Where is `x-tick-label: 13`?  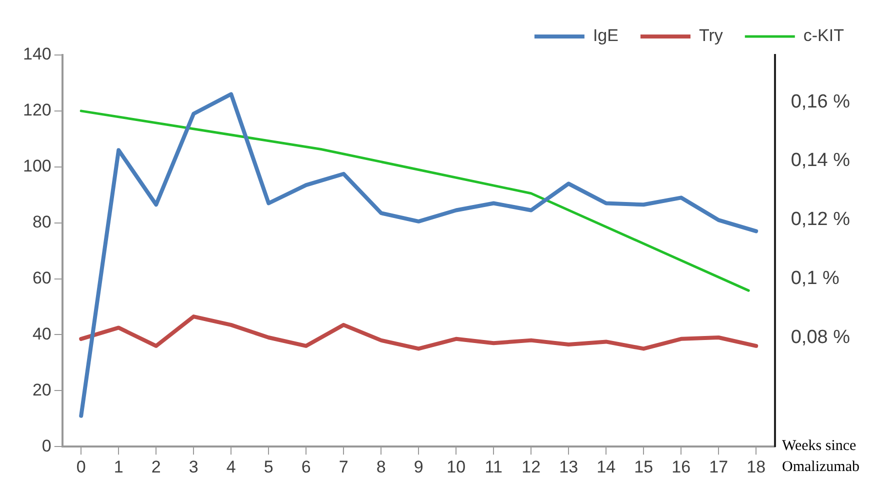 x-tick-label: 13 is located at coordinates (568, 466).